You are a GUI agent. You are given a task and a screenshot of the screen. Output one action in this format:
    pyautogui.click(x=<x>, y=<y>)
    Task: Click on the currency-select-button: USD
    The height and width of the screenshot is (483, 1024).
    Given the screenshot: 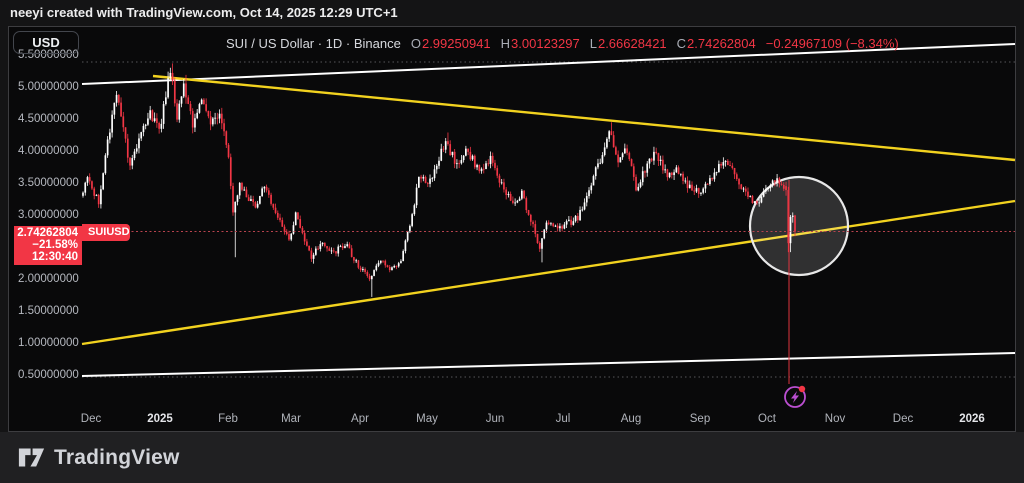 What is the action you would take?
    pyautogui.click(x=46, y=42)
    